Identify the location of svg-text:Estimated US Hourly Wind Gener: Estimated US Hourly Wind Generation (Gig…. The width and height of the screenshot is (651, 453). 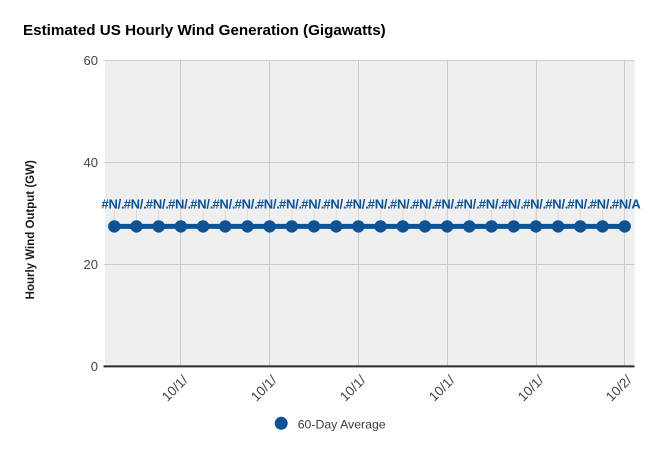
(204, 30).